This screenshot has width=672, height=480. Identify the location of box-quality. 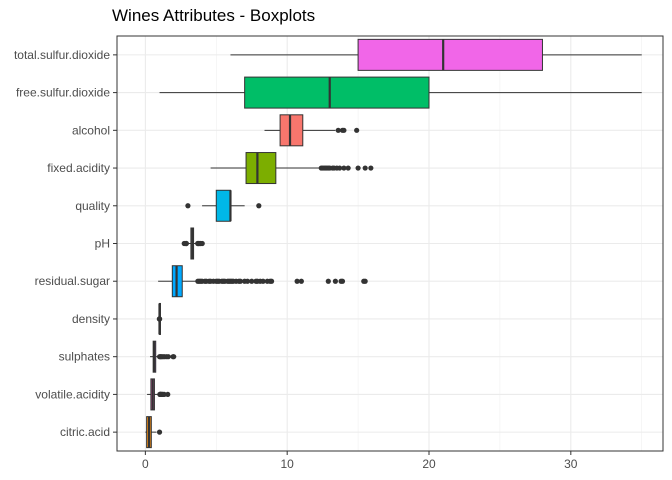
(223, 205).